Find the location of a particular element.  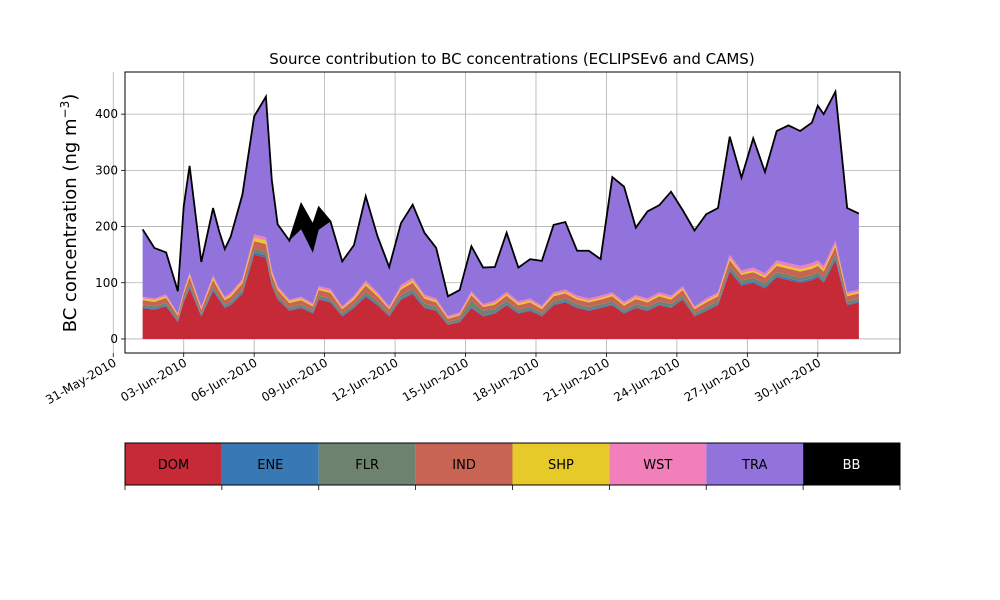

y-axis: 0 100 200 300 400 is located at coordinates (110, 226).